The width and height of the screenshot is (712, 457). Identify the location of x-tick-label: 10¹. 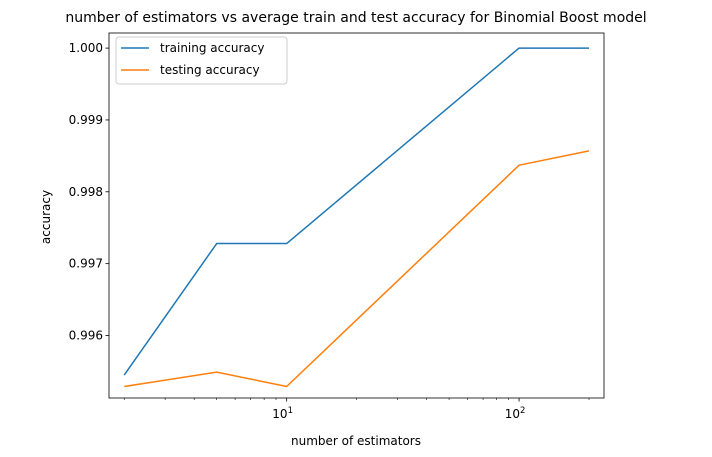
(282, 413).